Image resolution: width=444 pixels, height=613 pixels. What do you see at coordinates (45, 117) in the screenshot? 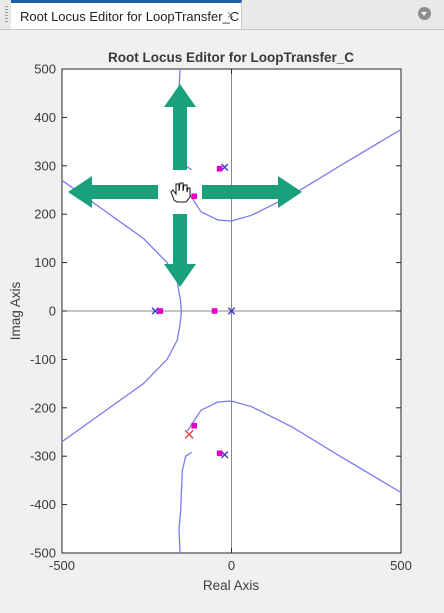
I see `y-tick-label: 400` at bounding box center [45, 117].